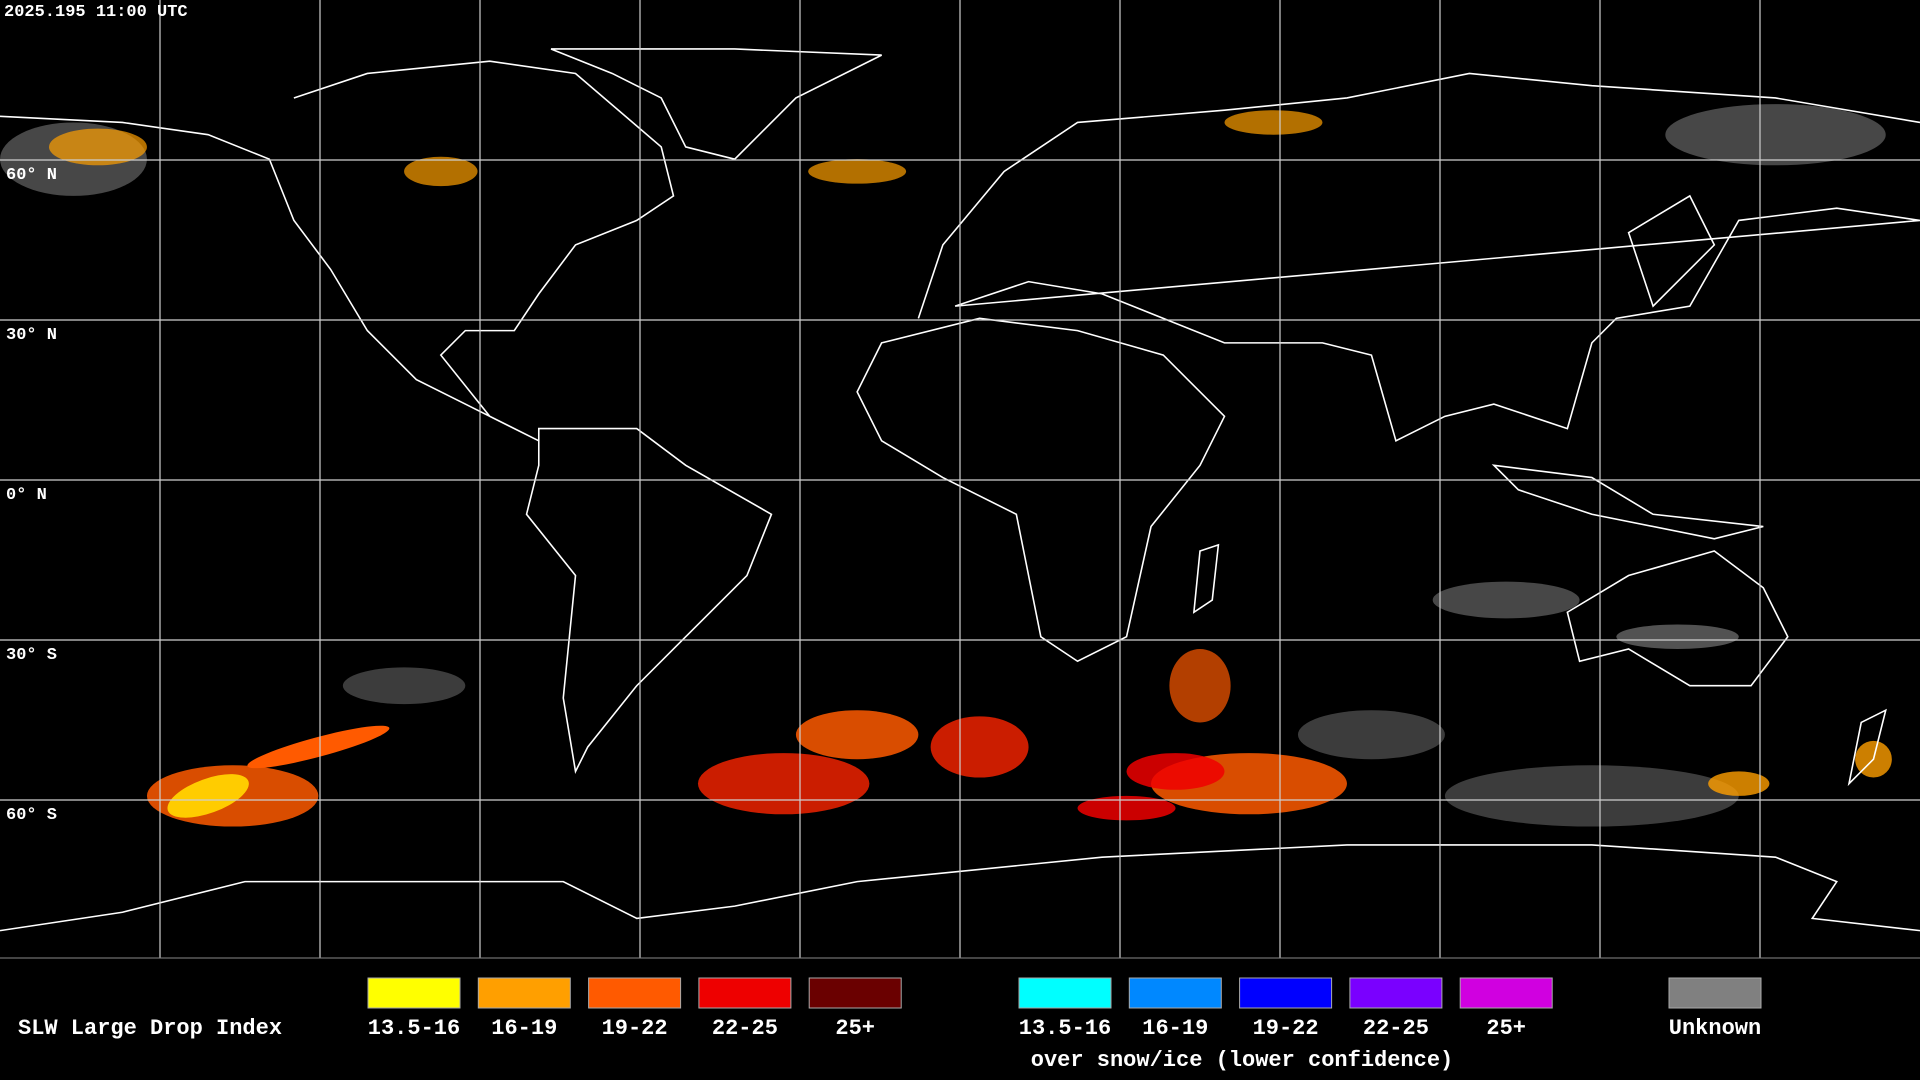 This screenshot has height=1080, width=1920. Describe the element at coordinates (1715, 1028) in the screenshot. I see `legend-label: Unknown` at that location.